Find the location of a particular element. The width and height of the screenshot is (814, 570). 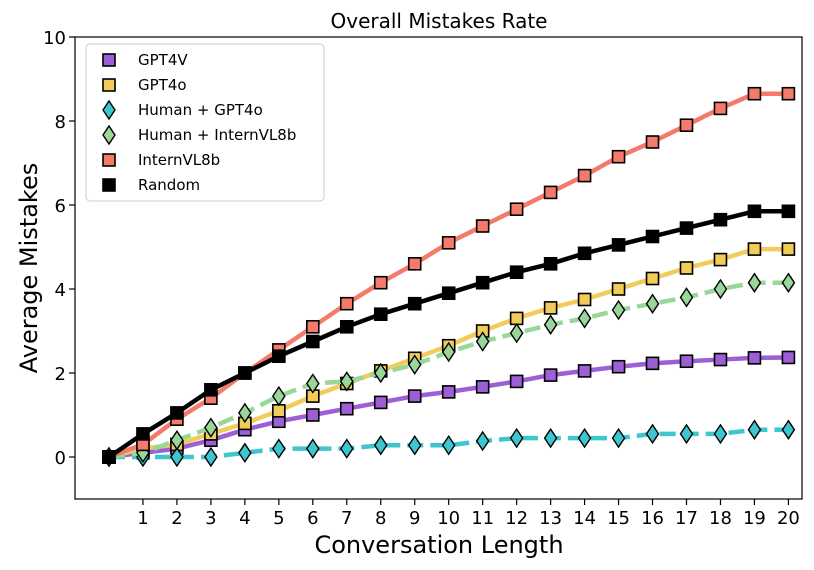

legend-marker-human-internvl8b is located at coordinates (109, 135).